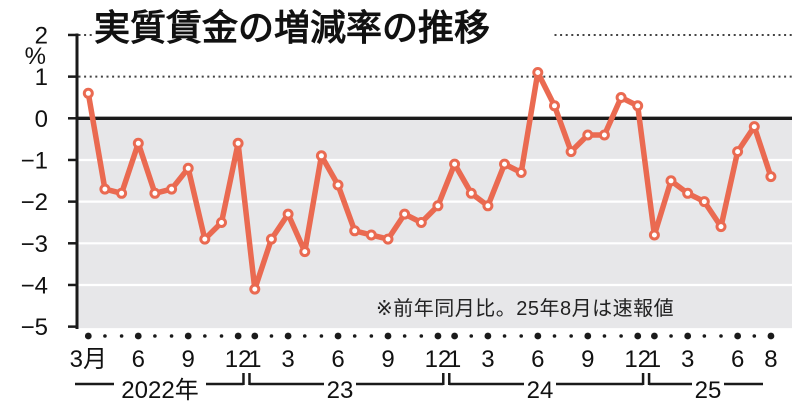 The image size is (800, 415). What do you see at coordinates (340, 390) in the screenshot?
I see `year-label: 23` at bounding box center [340, 390].